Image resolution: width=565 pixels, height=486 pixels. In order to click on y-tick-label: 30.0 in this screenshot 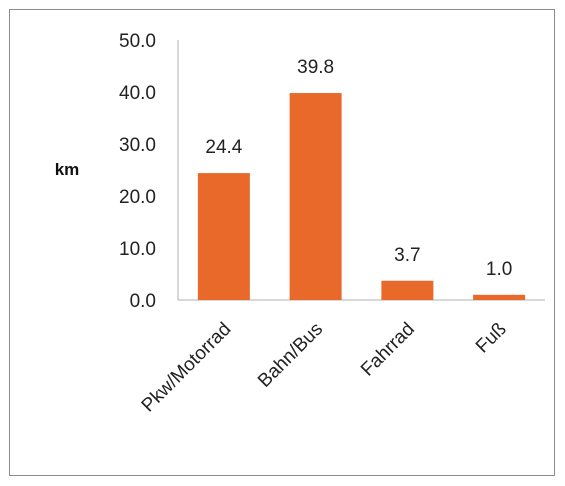, I will do `click(137, 145)`.